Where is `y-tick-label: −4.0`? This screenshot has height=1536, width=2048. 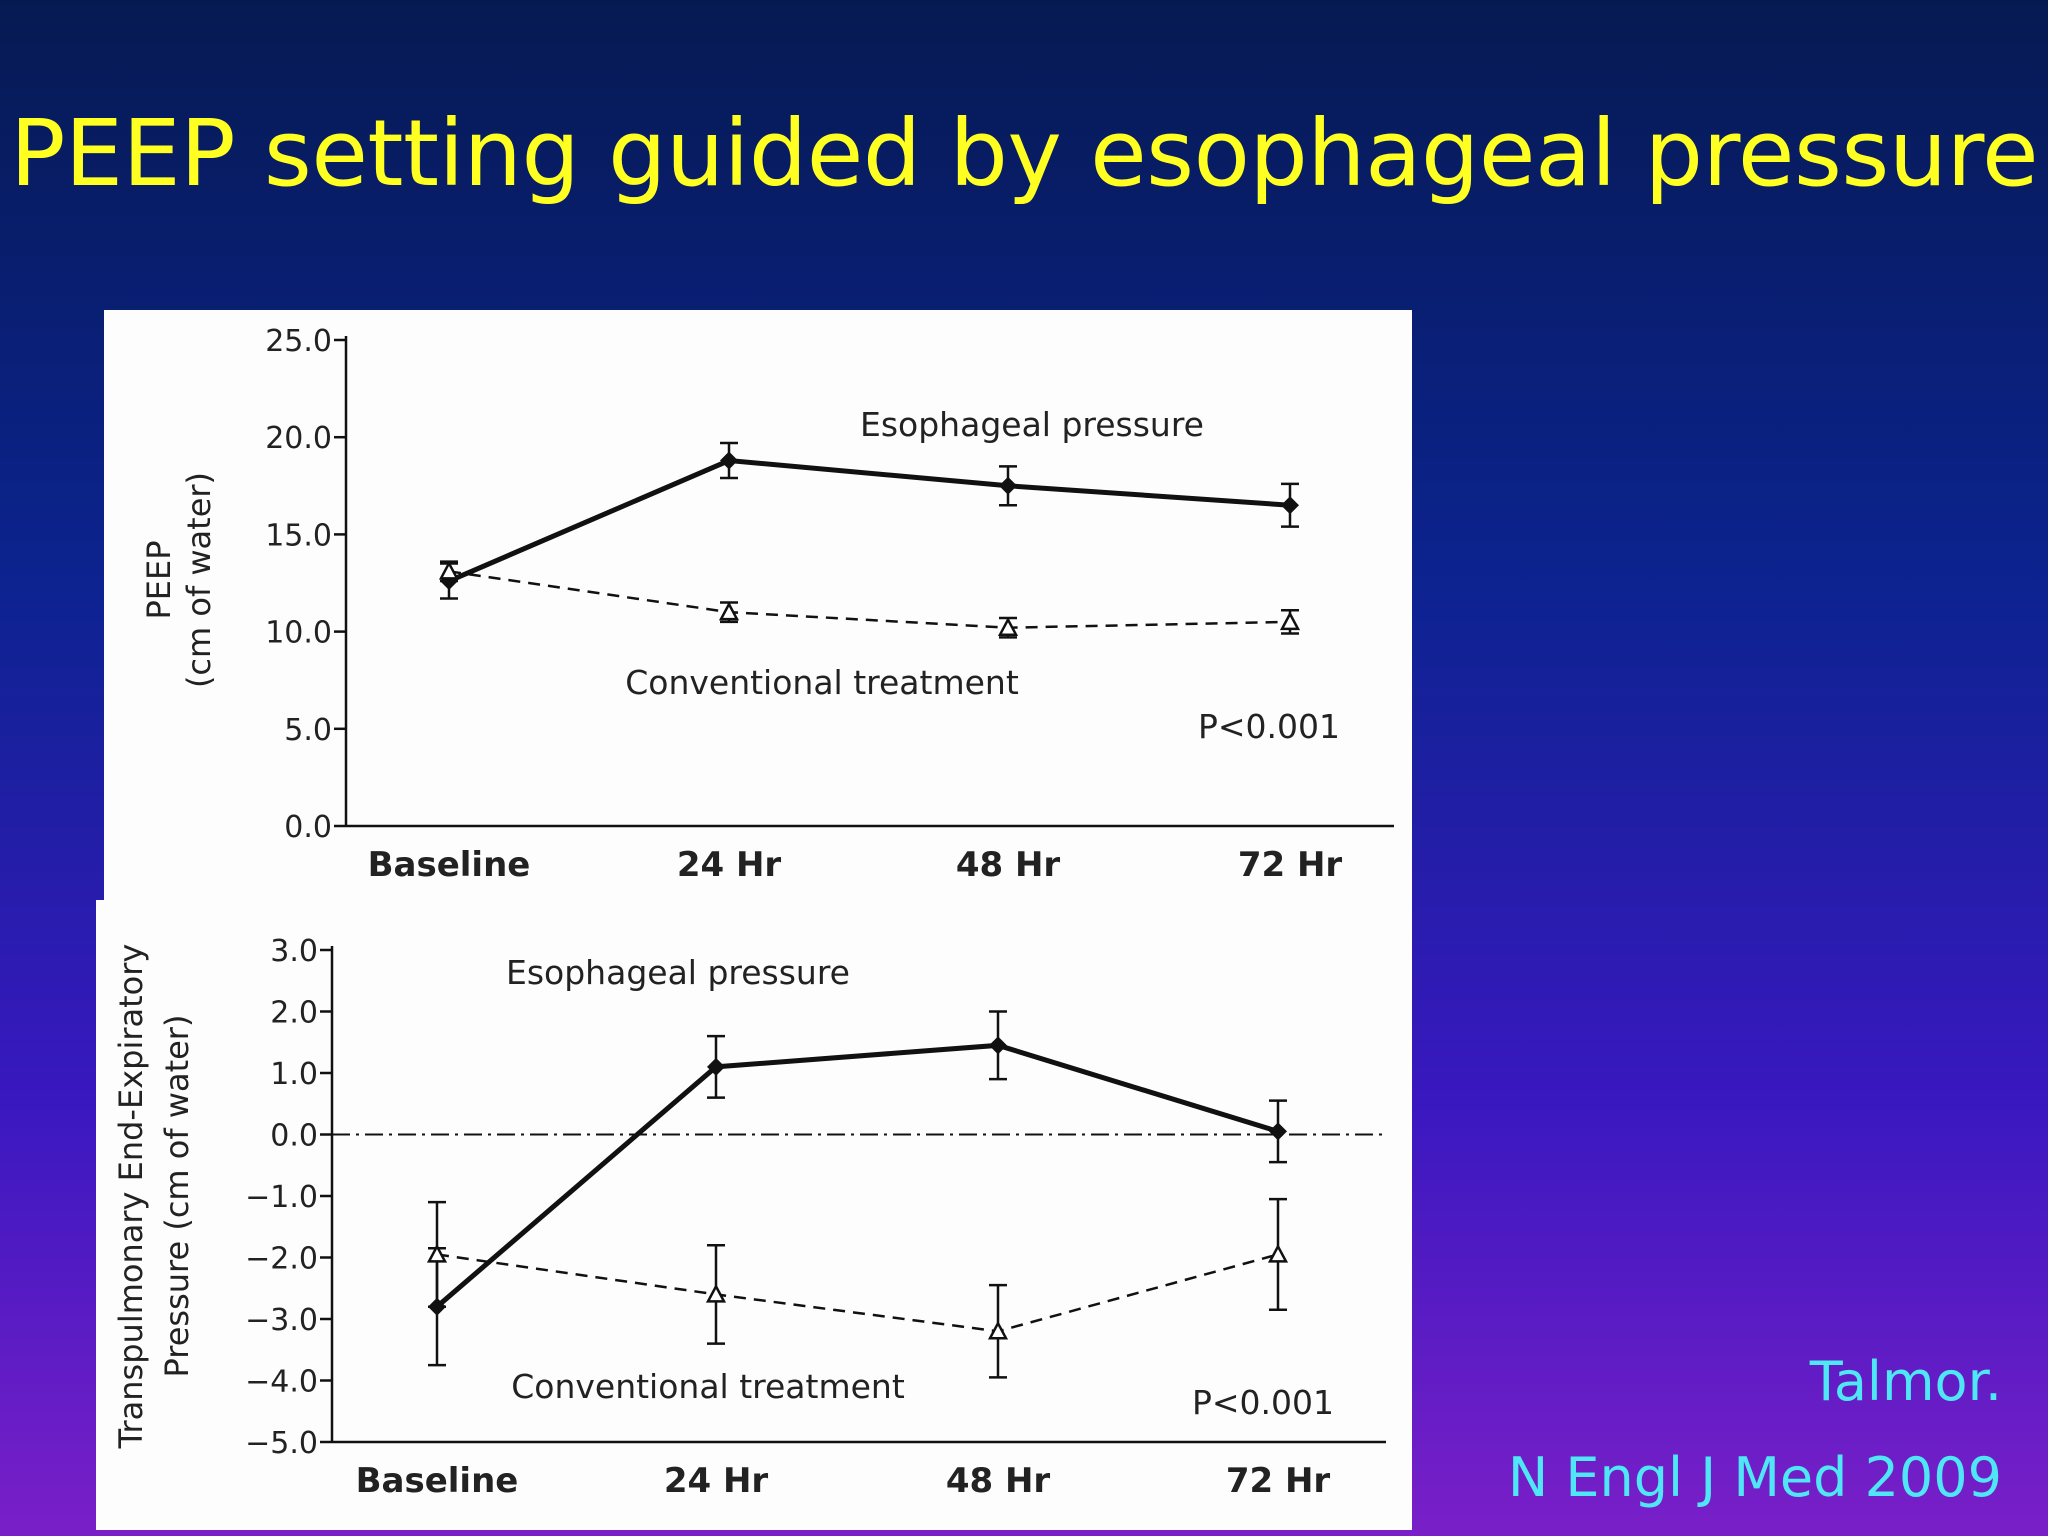 y-tick-label: −4.0 is located at coordinates (281, 1382).